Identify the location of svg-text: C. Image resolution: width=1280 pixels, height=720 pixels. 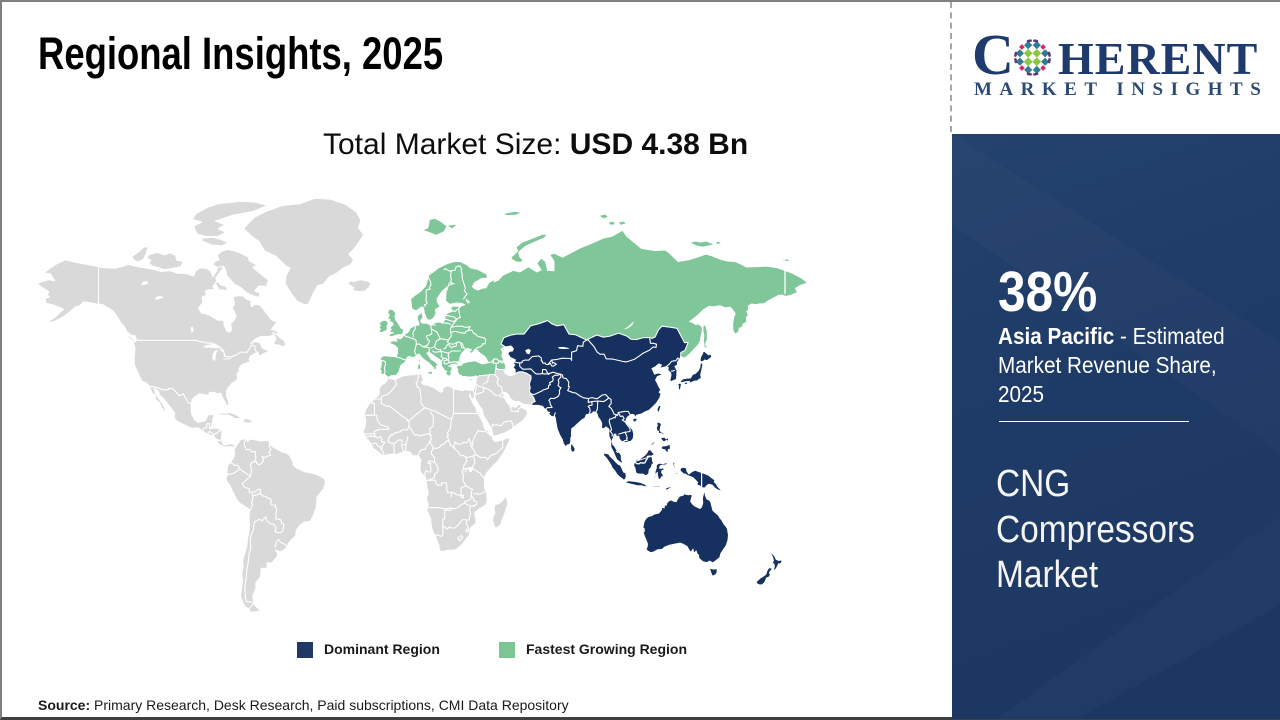
(993, 54).